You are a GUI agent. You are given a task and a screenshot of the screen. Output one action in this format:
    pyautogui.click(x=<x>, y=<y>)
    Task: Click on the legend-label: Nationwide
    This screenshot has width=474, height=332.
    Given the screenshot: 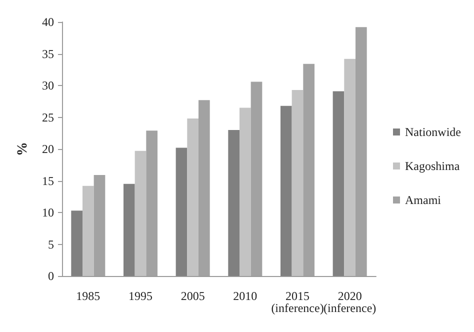 What is the action you would take?
    pyautogui.click(x=433, y=132)
    